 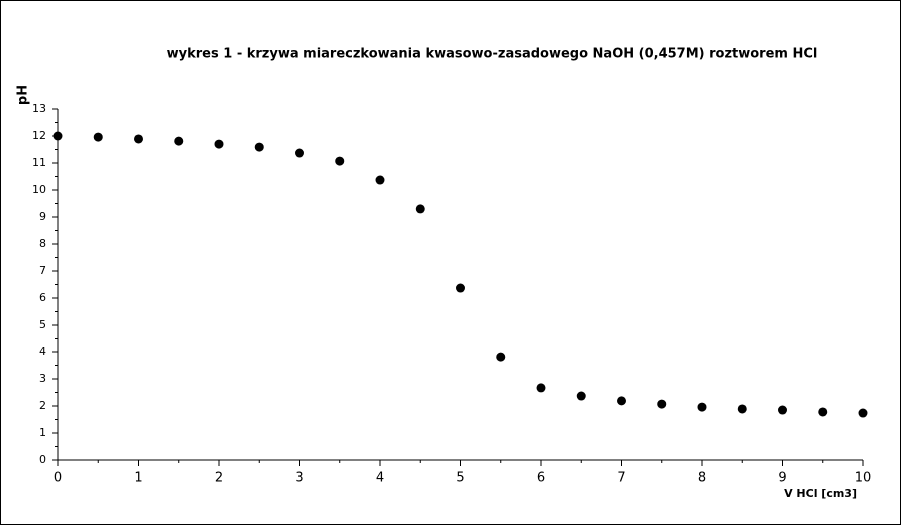 What do you see at coordinates (42, 324) in the screenshot?
I see `y-tick-label: 5` at bounding box center [42, 324].